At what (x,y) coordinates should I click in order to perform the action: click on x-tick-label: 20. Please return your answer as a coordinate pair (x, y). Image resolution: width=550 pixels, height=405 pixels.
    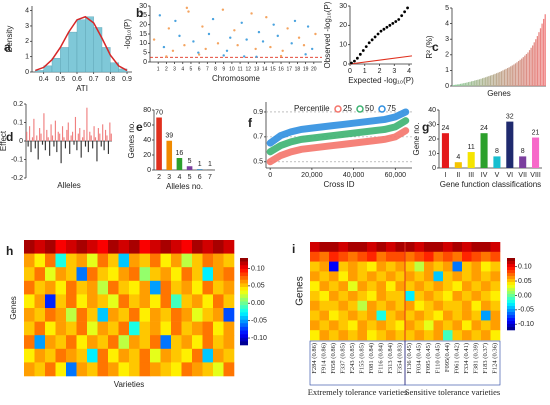
    Looking at the image, I should click on (314, 69).